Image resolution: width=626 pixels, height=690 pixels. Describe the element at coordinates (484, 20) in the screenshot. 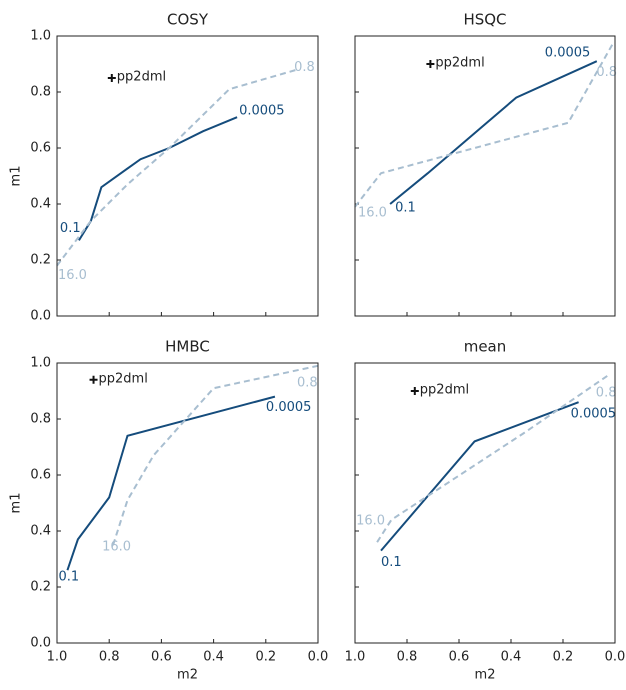

I see `subplot-title: HSQC` at that location.